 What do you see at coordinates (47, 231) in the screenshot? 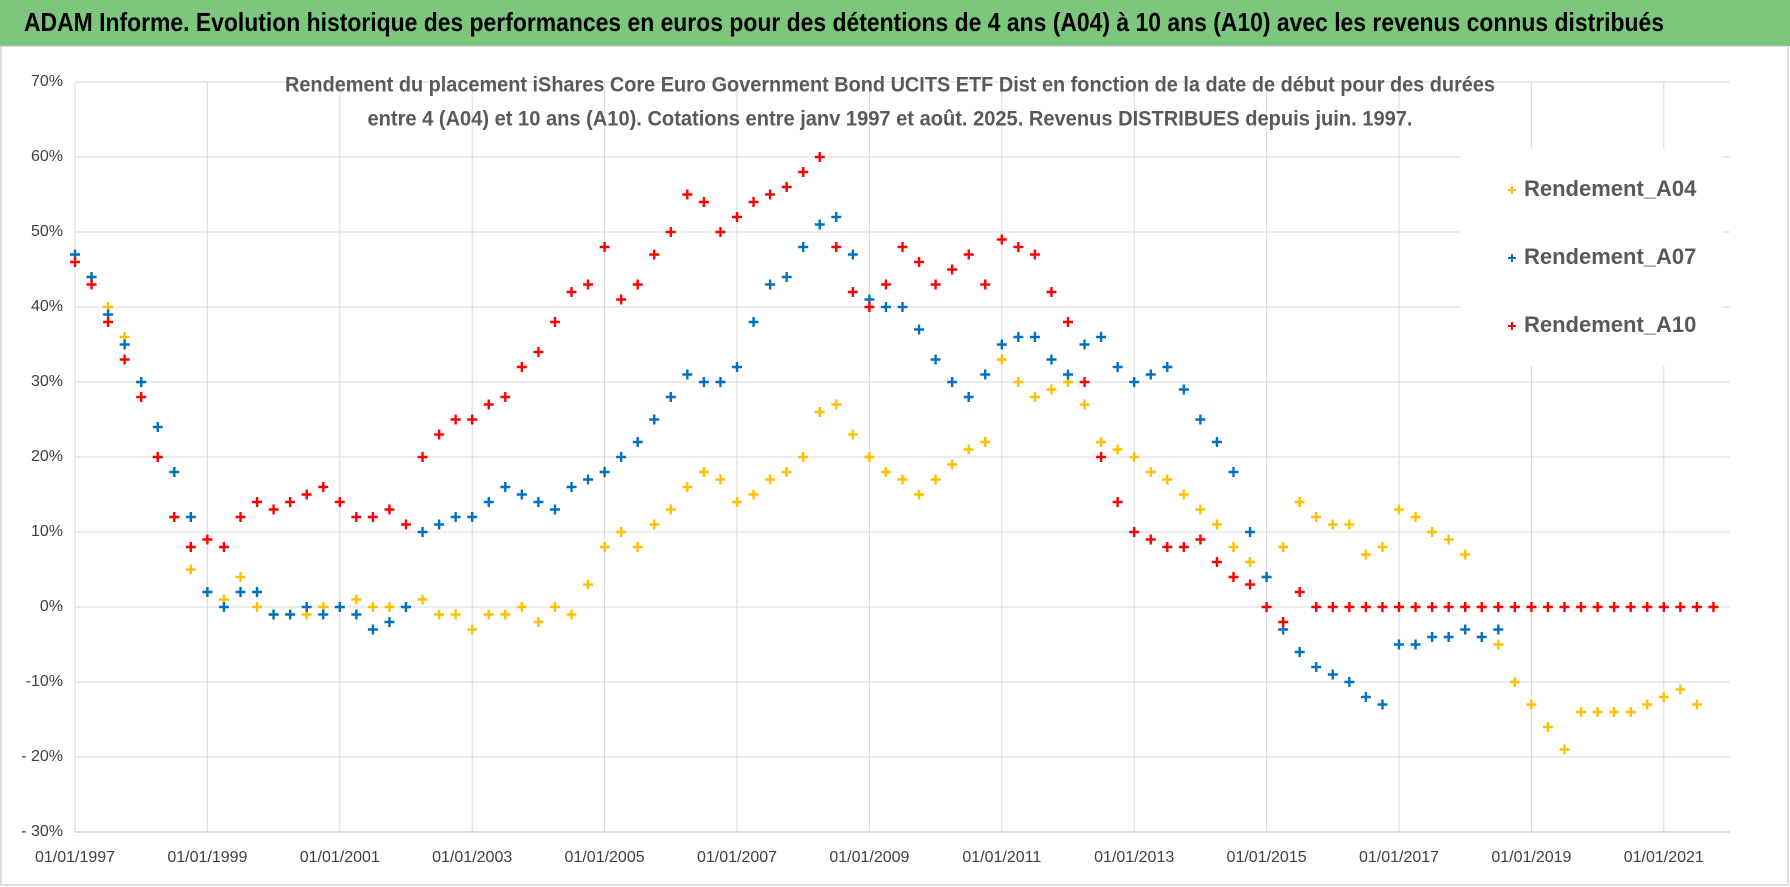
I see `y-tick-label: 50%` at bounding box center [47, 231].